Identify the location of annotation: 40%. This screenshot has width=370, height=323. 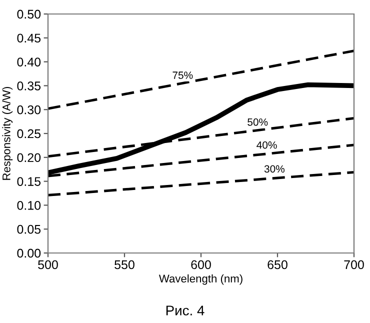
(266, 145).